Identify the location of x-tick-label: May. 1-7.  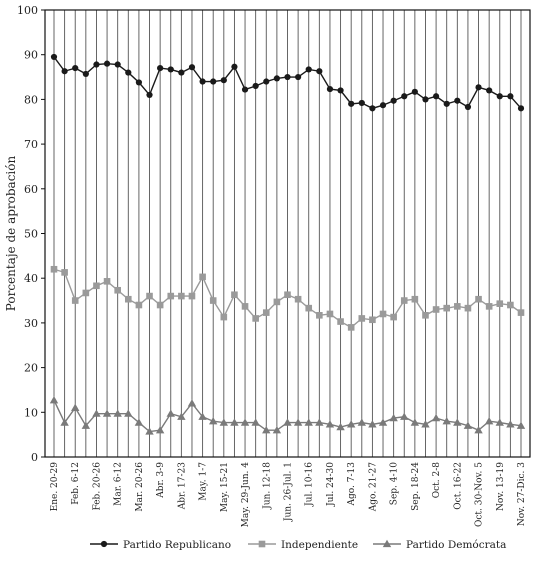
(204, 481).